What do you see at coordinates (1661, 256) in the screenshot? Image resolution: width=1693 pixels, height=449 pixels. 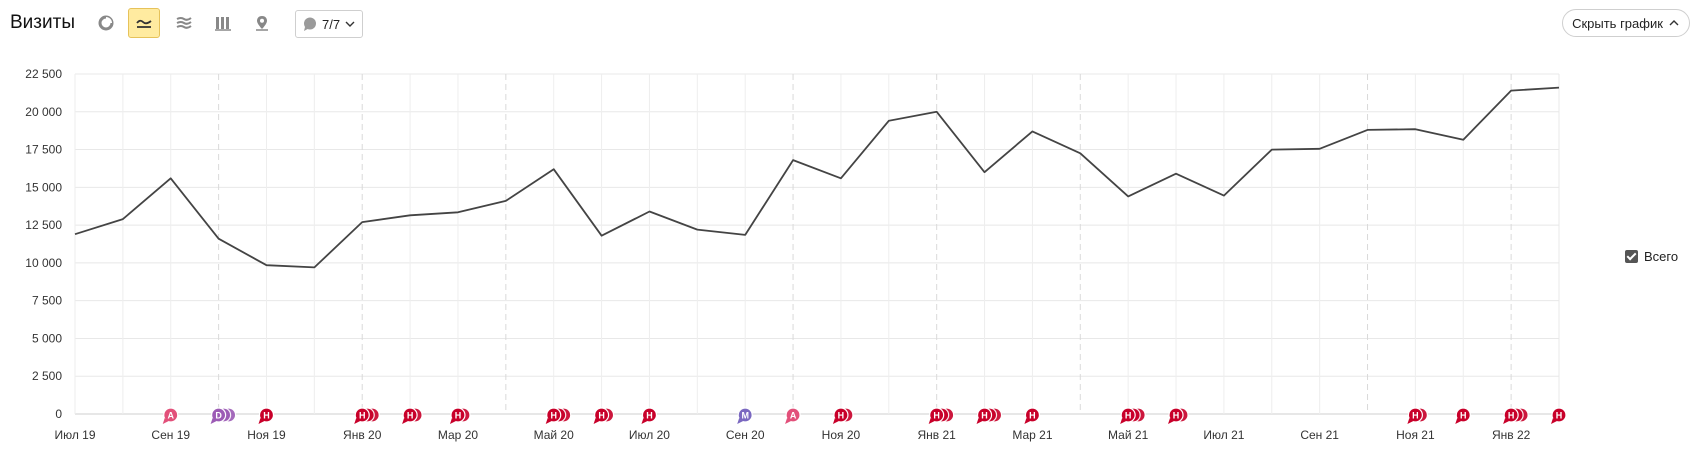 I see `legend-label: Всего` at bounding box center [1661, 256].